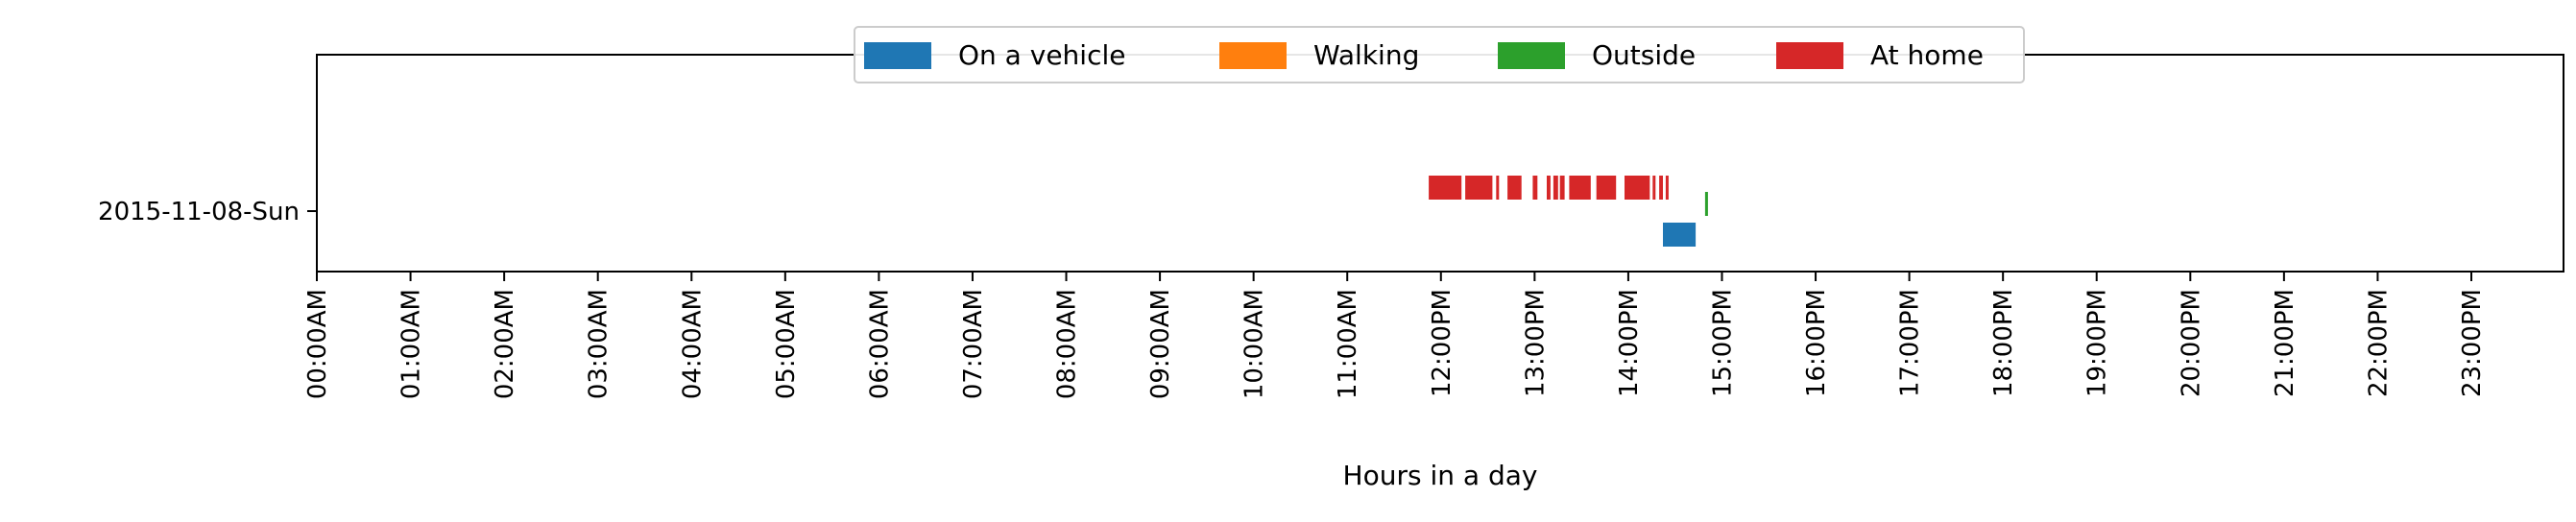 This screenshot has width=2576, height=522. Describe the element at coordinates (1927, 55) in the screenshot. I see `legend-label: At home` at that location.